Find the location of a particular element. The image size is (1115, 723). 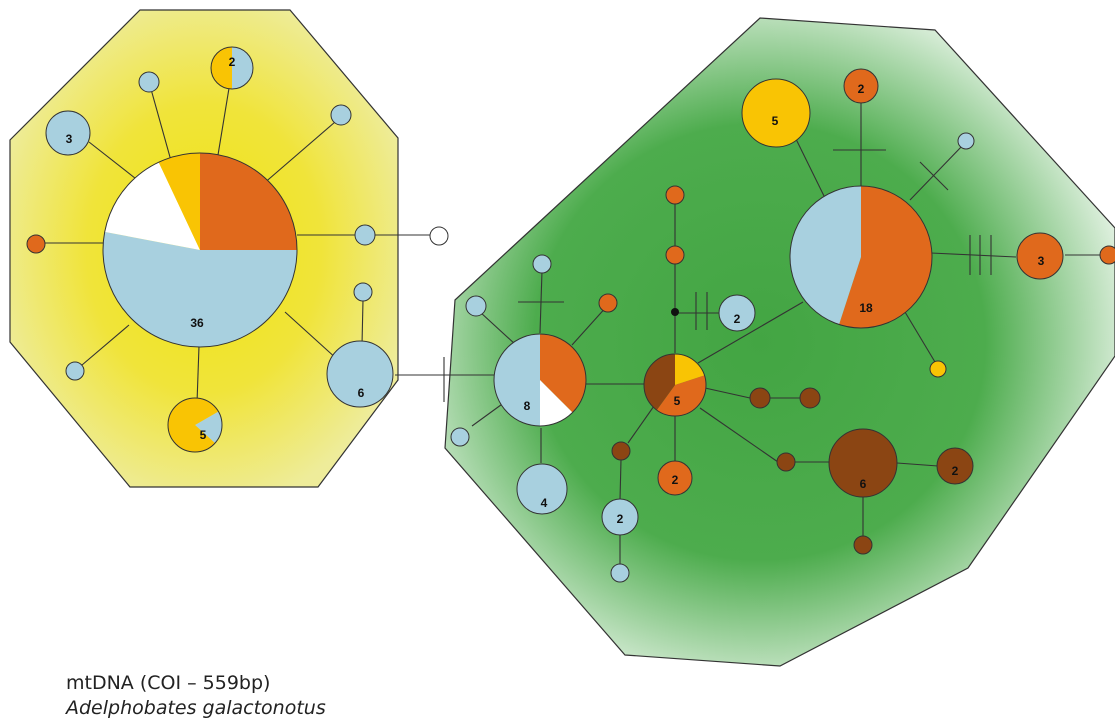

haplotype-node-n2-blue-low is located at coordinates (620, 517).